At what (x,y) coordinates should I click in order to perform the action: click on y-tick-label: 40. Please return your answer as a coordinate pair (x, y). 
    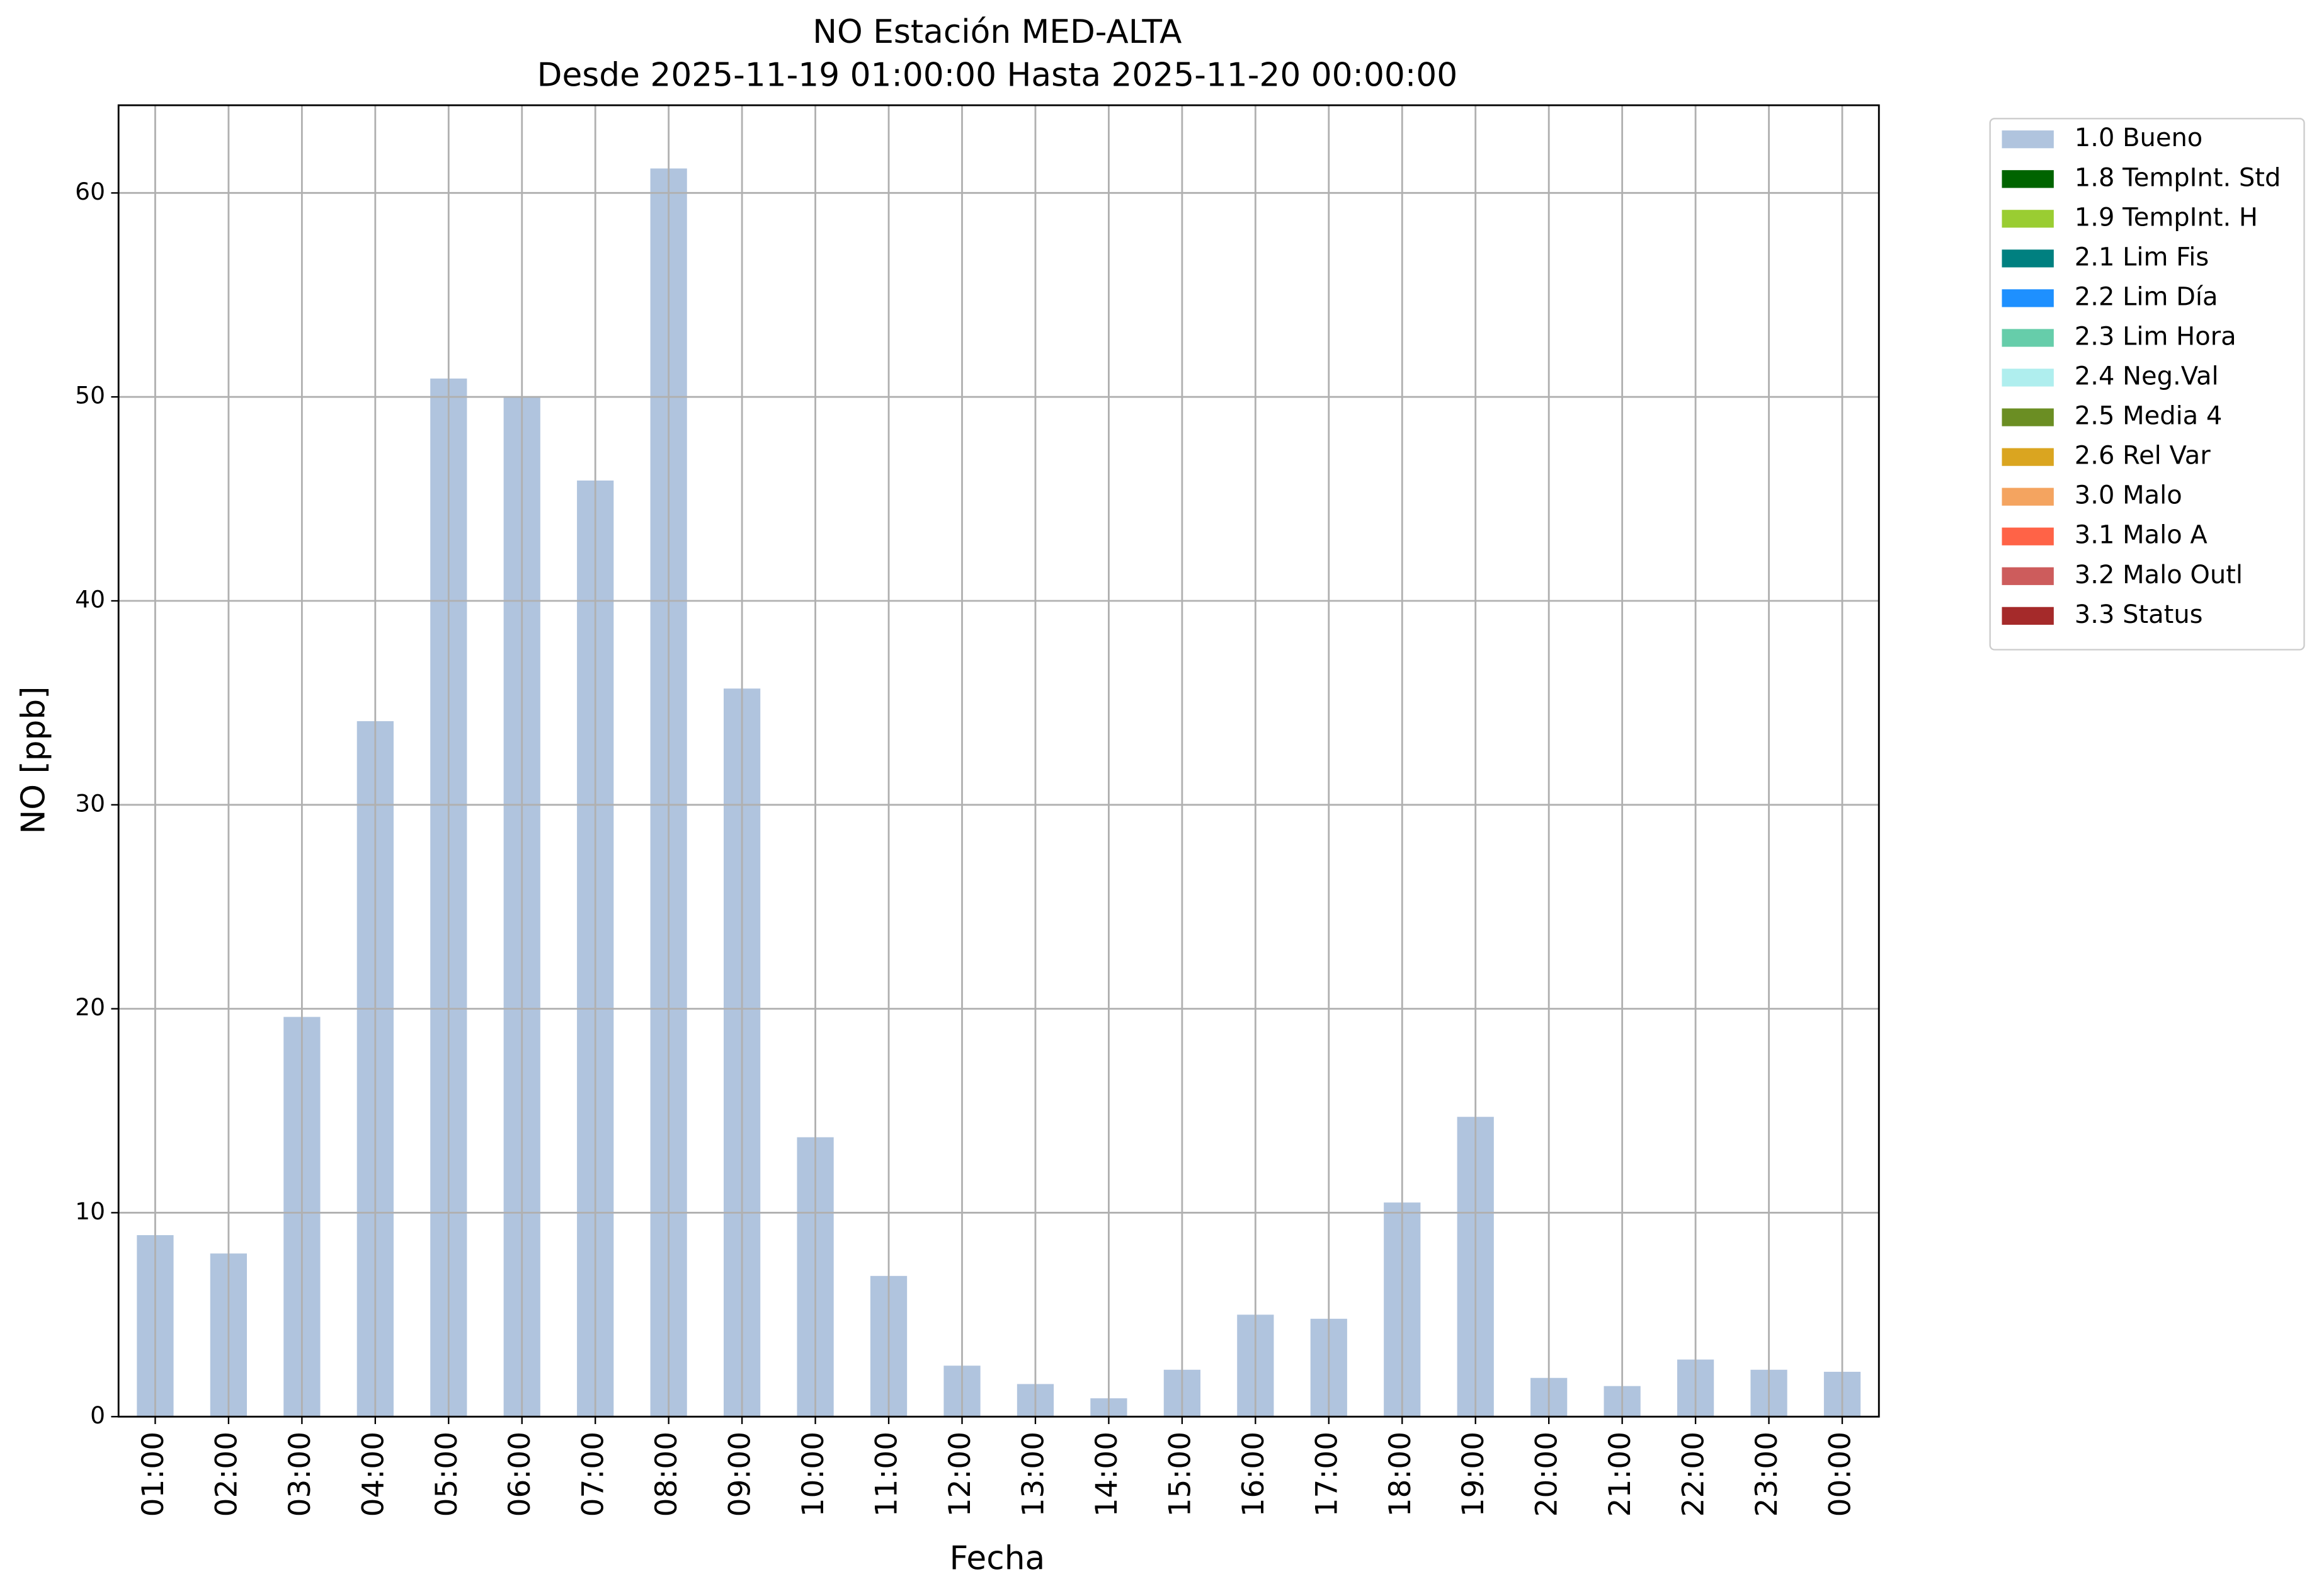
    Looking at the image, I should click on (90, 599).